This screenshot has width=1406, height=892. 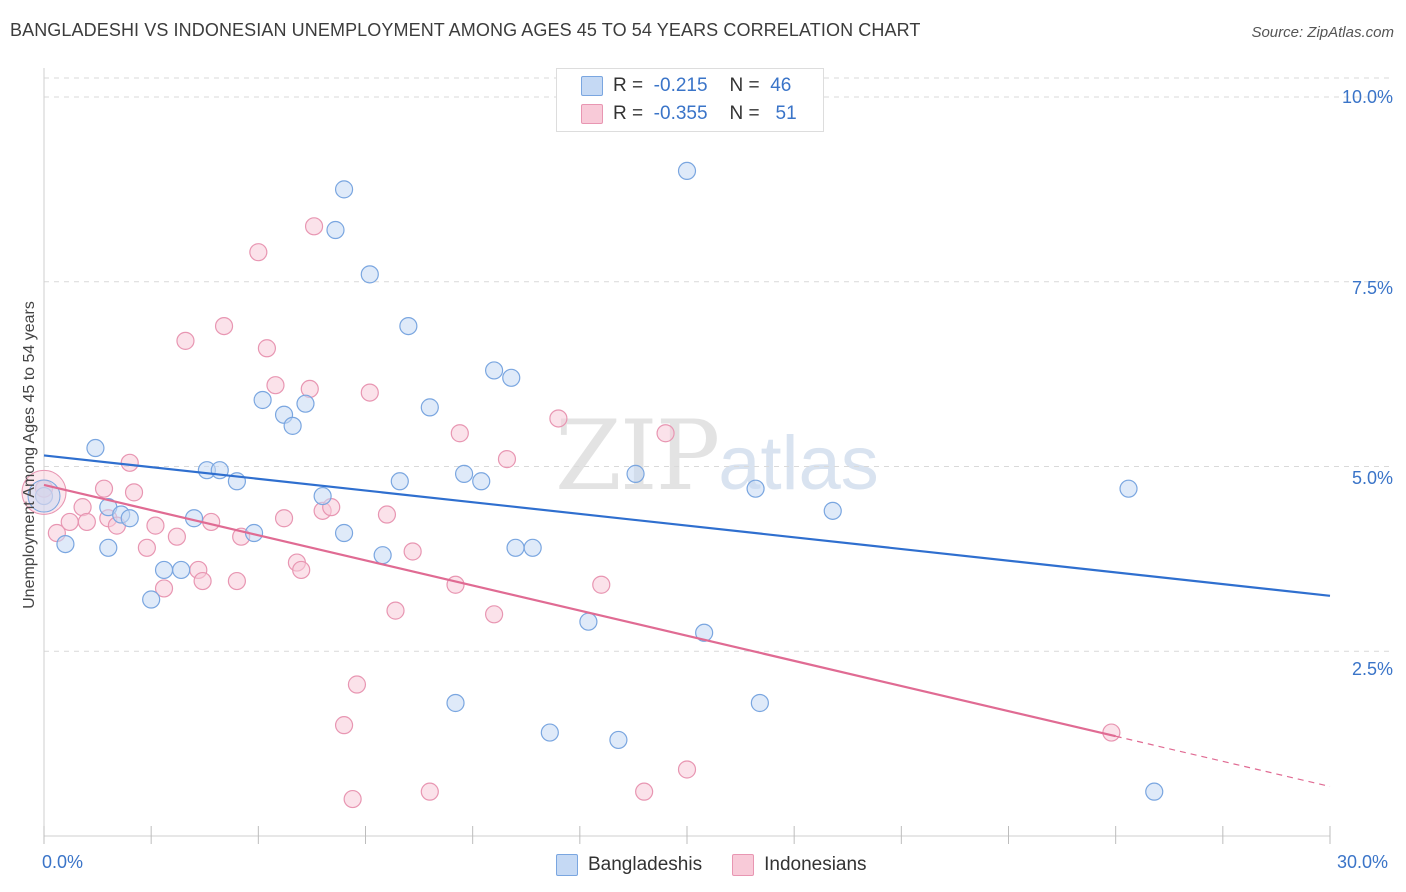 I want to click on n-value: 46, so click(x=781, y=85).